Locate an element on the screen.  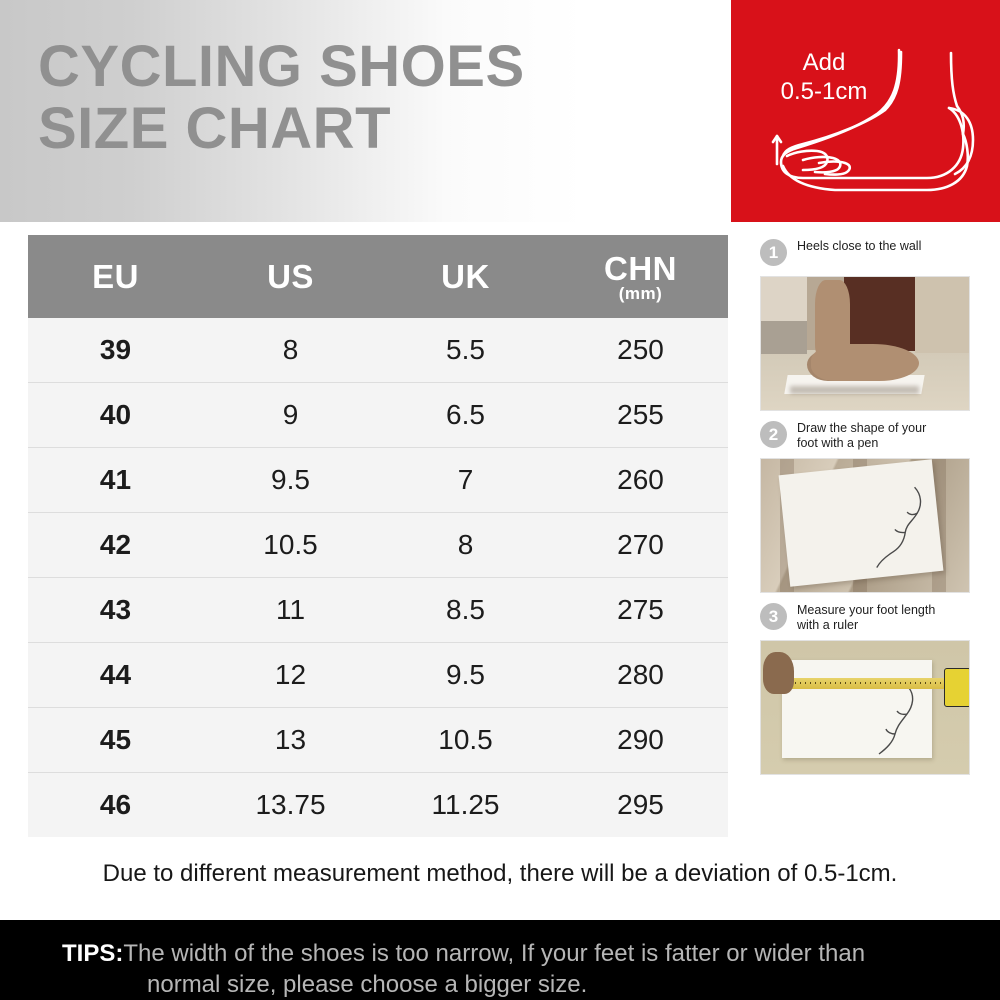
cell-uk: 11.25 is located at coordinates (465, 804).